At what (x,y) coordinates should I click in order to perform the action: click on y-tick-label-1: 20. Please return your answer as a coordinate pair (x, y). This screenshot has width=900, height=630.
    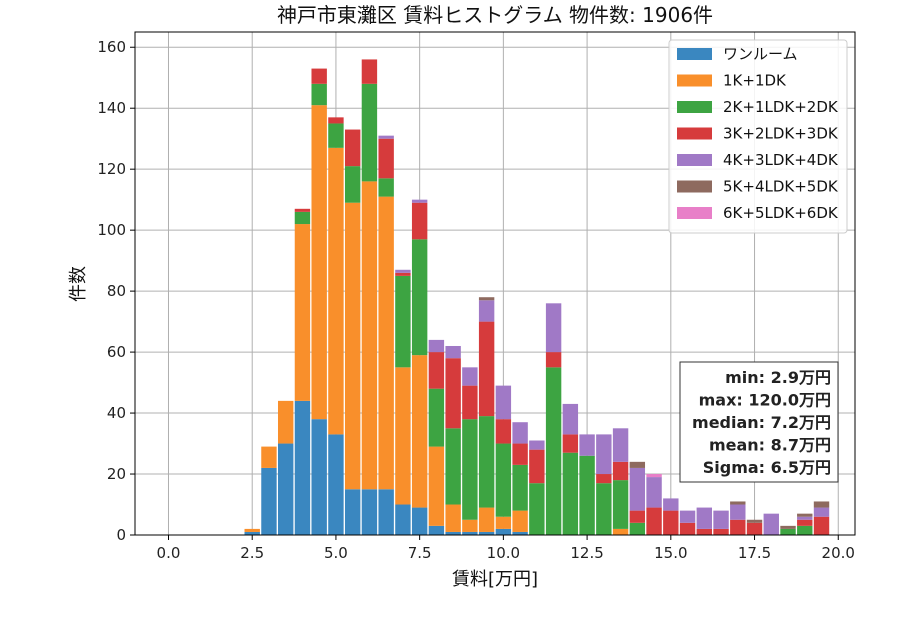
    Looking at the image, I should click on (116, 474).